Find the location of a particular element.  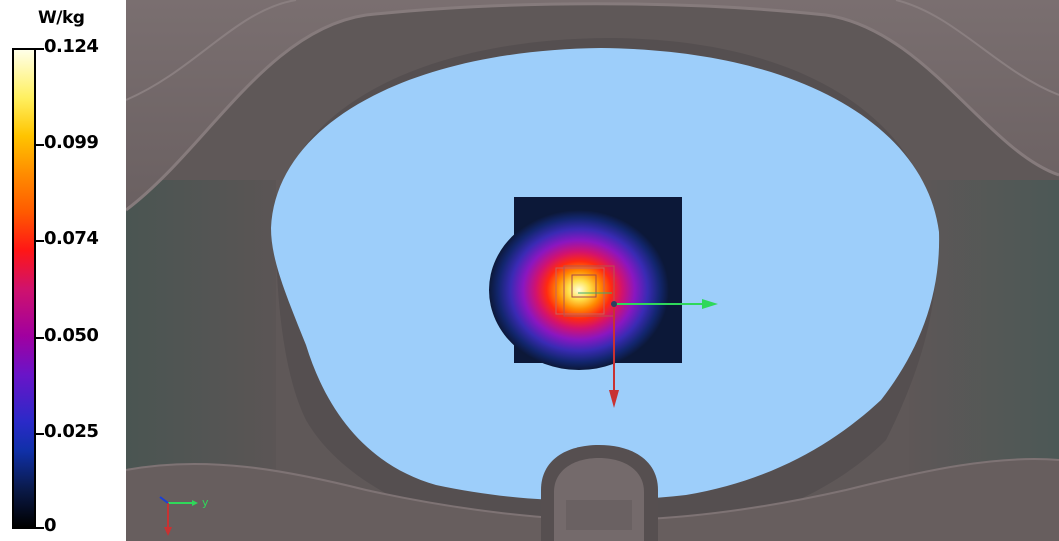

sar-hotspot is located at coordinates (579, 290).